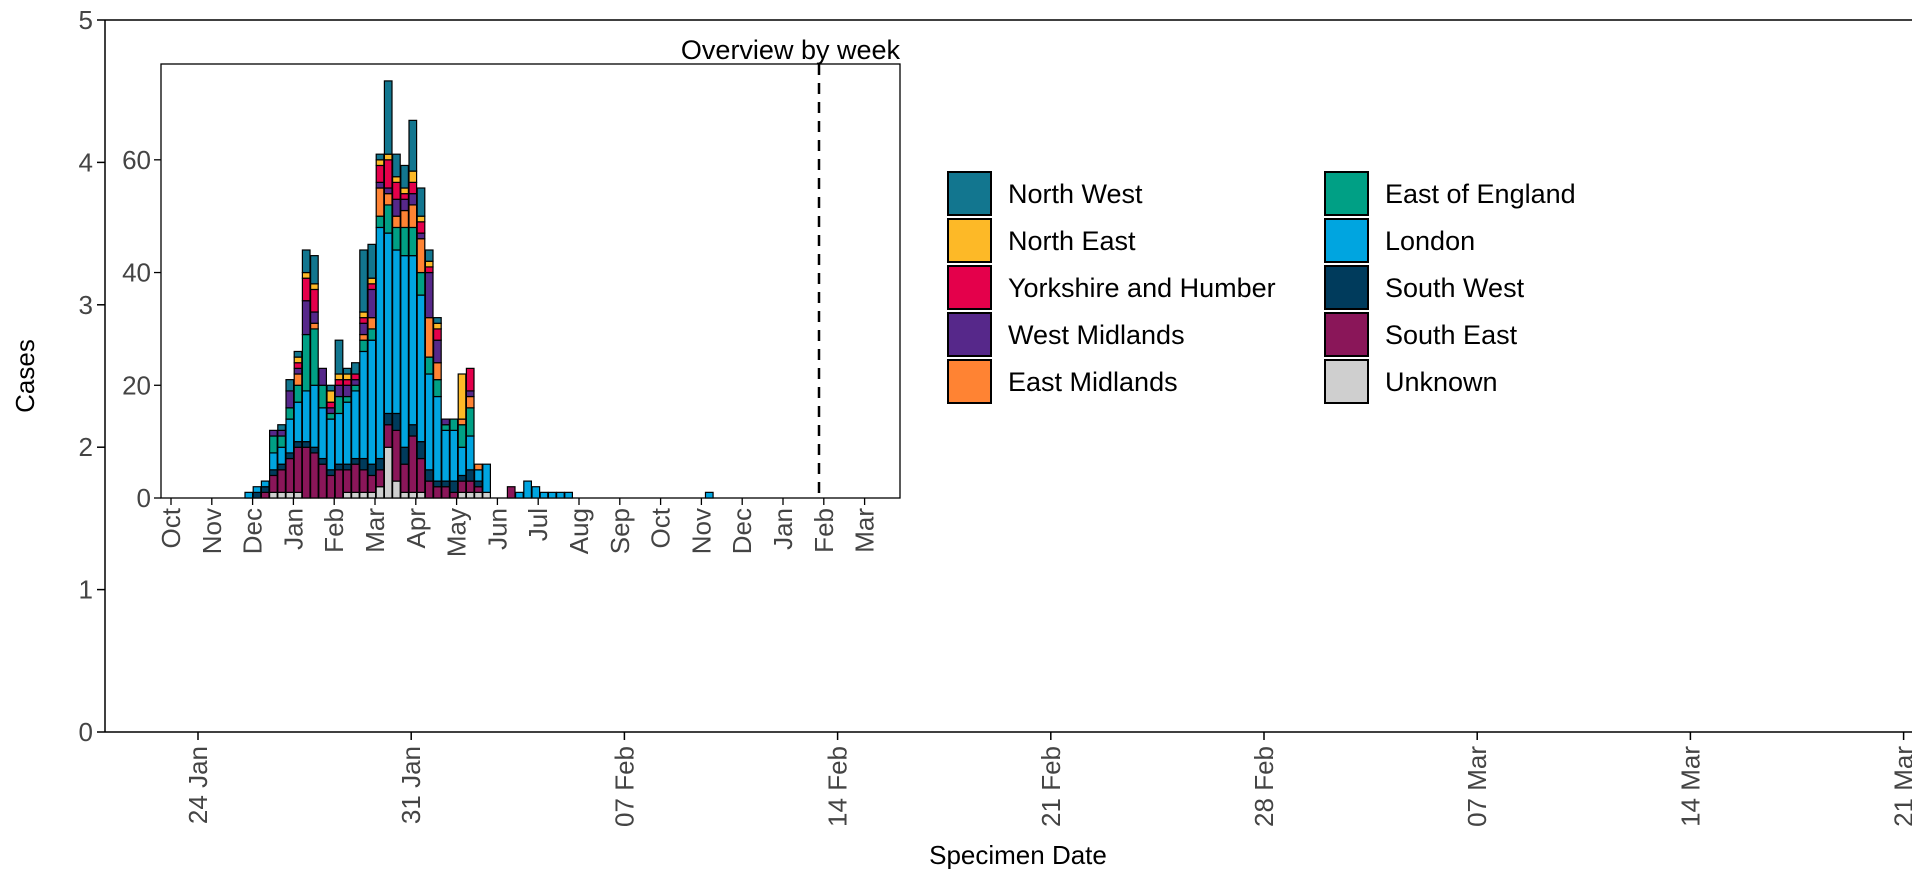  I want to click on inset-y-ticks: 0 20 40 60, so click(141, 329).